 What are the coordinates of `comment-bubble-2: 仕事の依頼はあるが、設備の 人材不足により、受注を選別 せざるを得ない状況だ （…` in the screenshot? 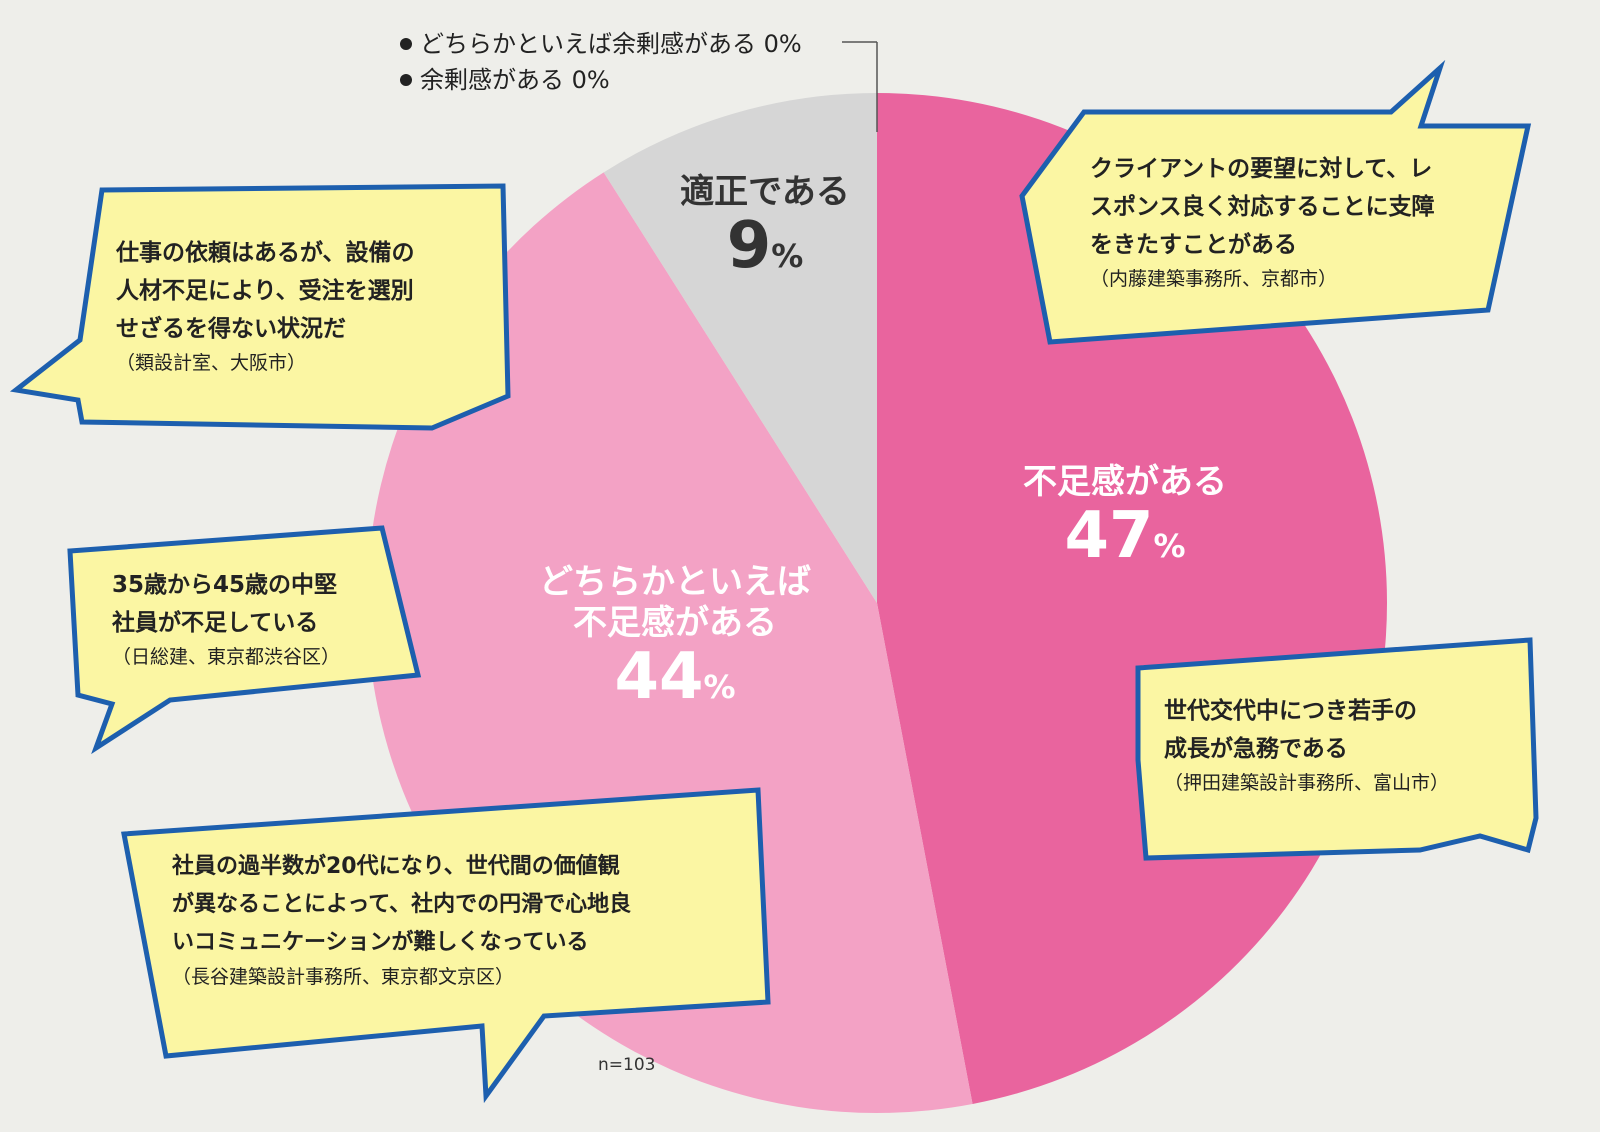 It's located at (306, 306).